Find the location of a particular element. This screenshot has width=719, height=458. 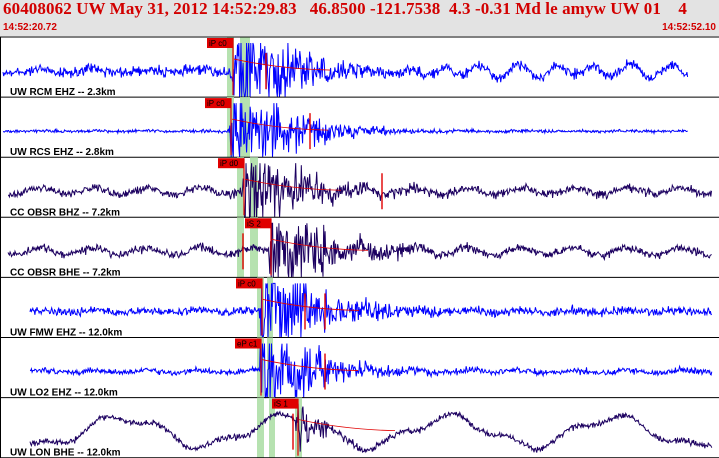

station-label: CC OBSR BHZ -- 7.2km is located at coordinates (65, 212).